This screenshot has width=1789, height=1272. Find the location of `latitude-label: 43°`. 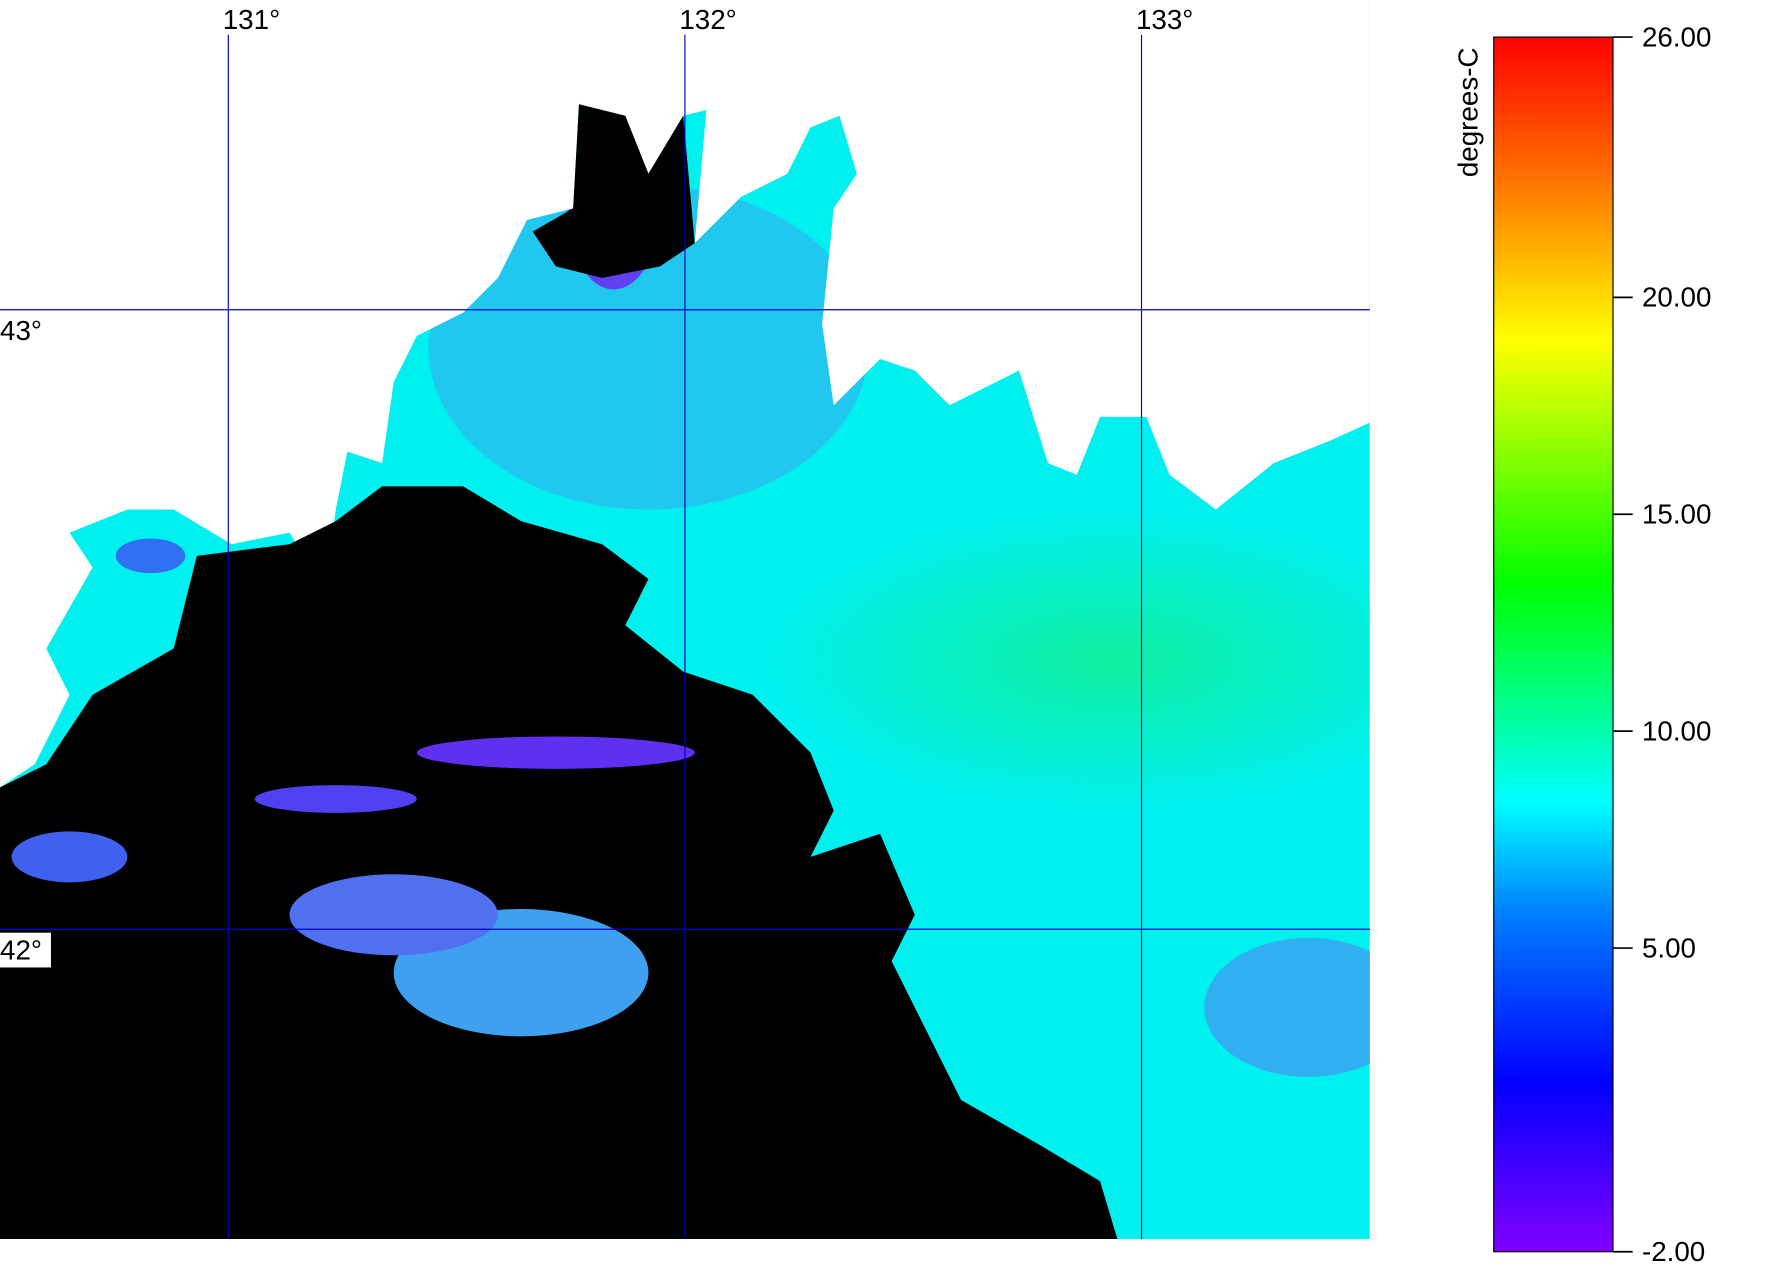

latitude-label: 43° is located at coordinates (21, 330).